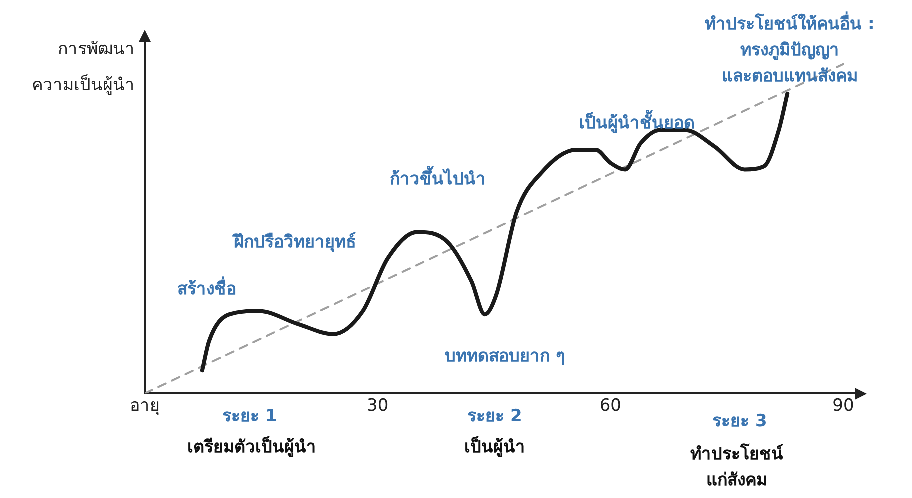  What do you see at coordinates (145, 406) in the screenshot?
I see `x-tick-label: อายุ` at bounding box center [145, 406].